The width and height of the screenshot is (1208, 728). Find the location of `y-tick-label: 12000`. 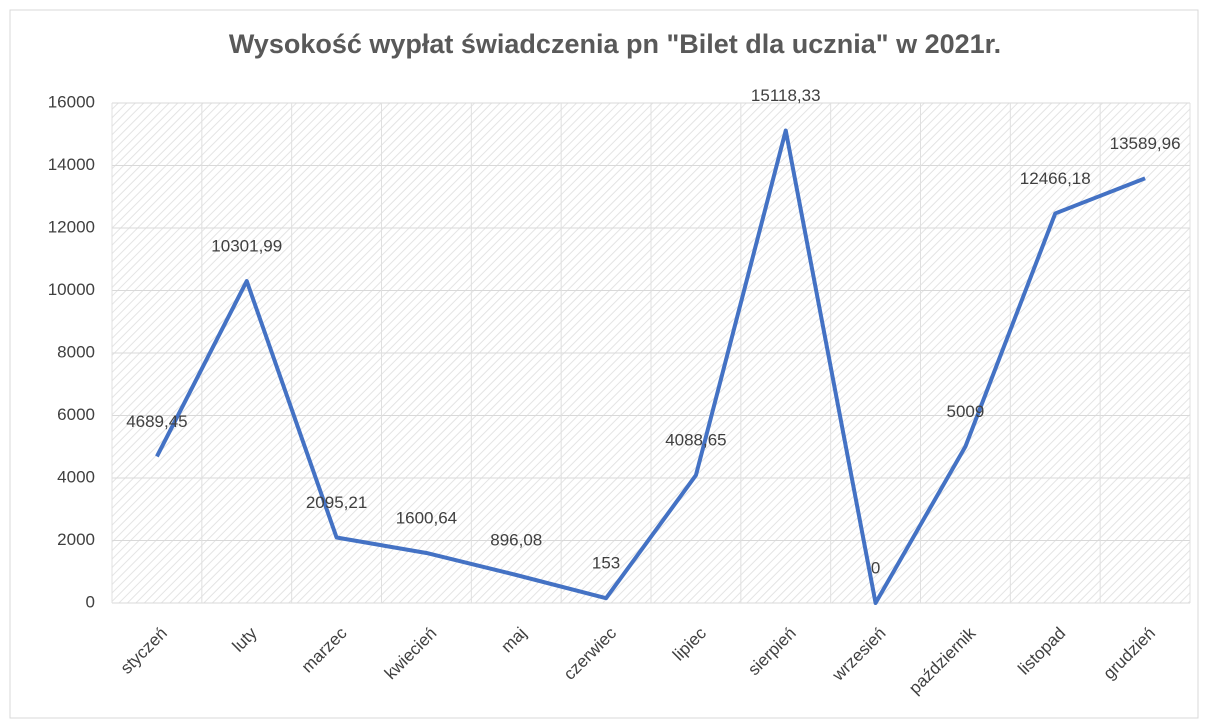

y-tick-label: 12000 is located at coordinates (71, 226).